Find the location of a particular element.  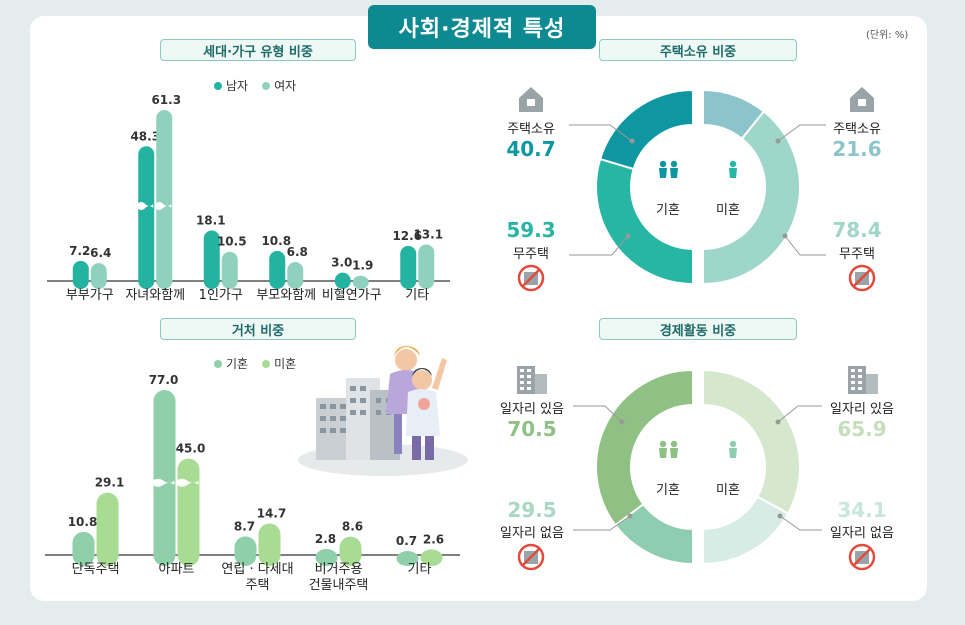

nojob-single-label: 일자리 없음 is located at coordinates (862, 533).